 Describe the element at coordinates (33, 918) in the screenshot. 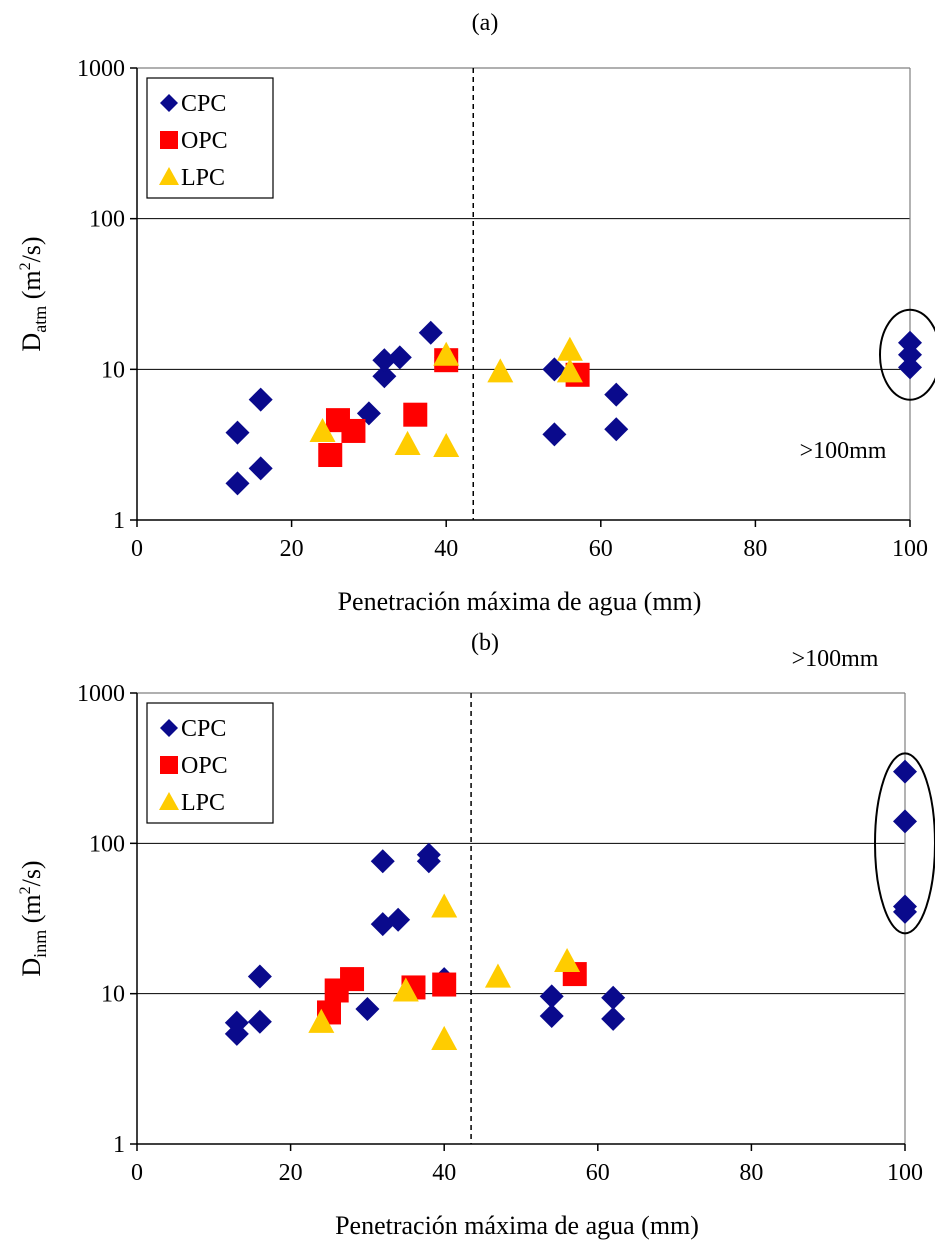

I see `y-axis-label: Dinm (m2/s)` at that location.